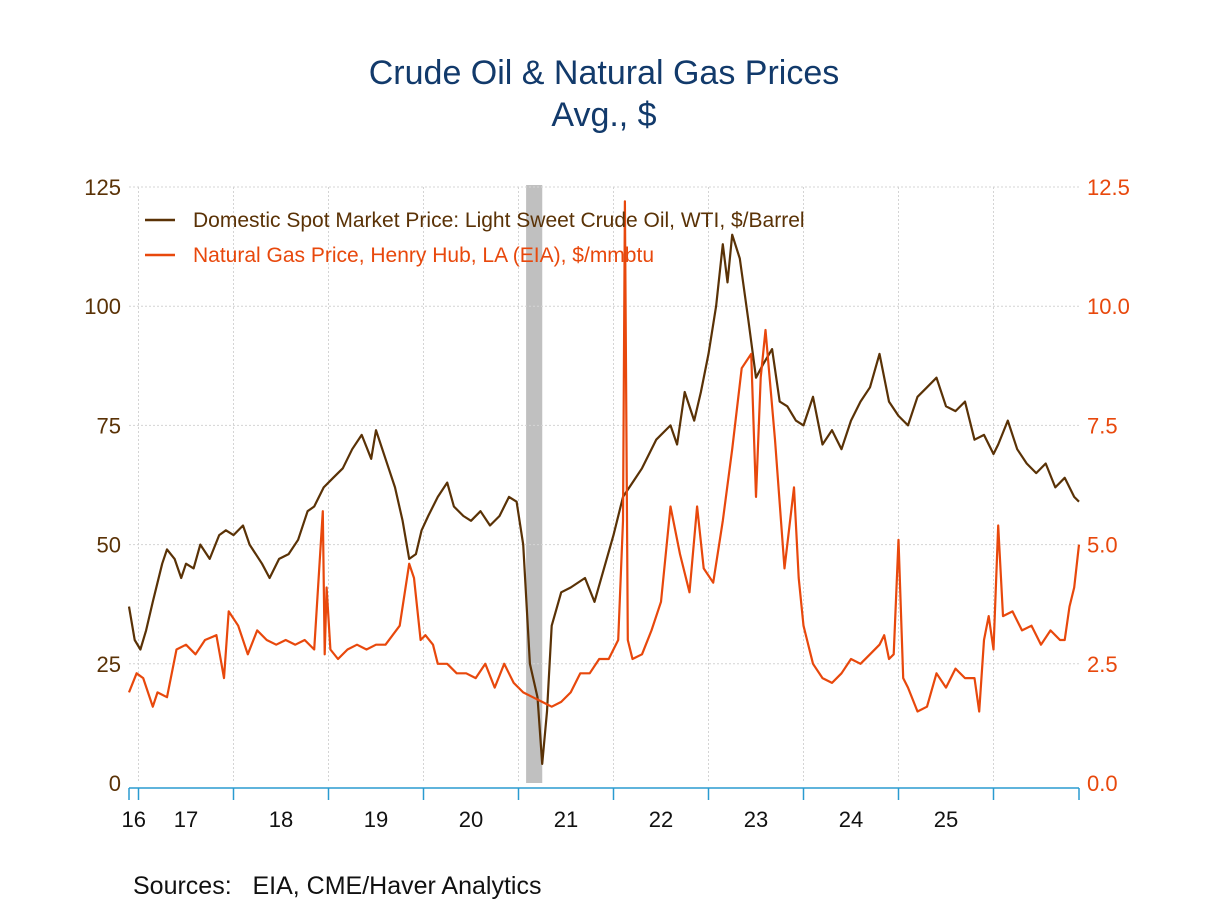 Image resolution: width=1208 pixels, height=906 pixels. What do you see at coordinates (115, 783) in the screenshot?
I see `y-left-tick-label: 0` at bounding box center [115, 783].